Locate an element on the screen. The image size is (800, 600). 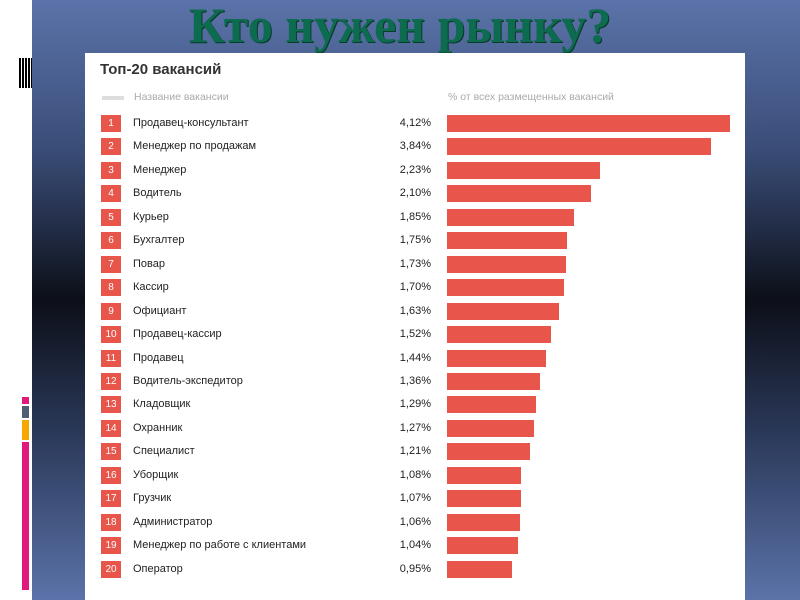
category-label: Менеджер по работе с клиентами is located at coordinates (220, 545).